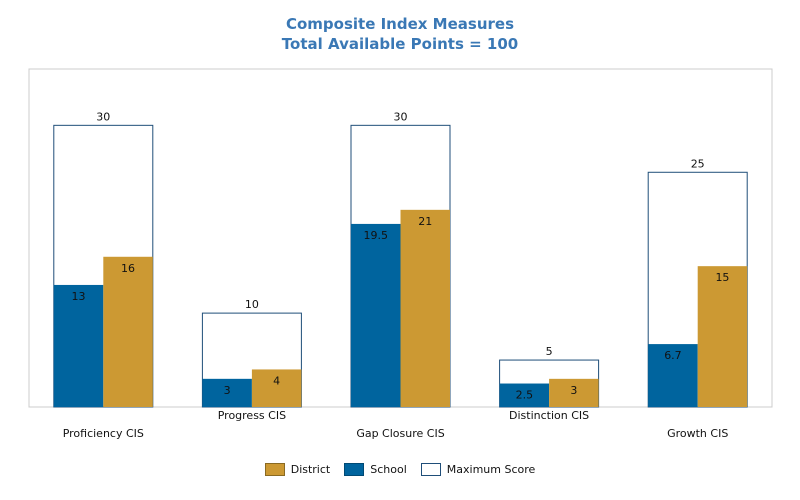 This screenshot has width=800, height=500. Describe the element at coordinates (376, 315) in the screenshot. I see `school-bar-gap-closure-cis` at that location.